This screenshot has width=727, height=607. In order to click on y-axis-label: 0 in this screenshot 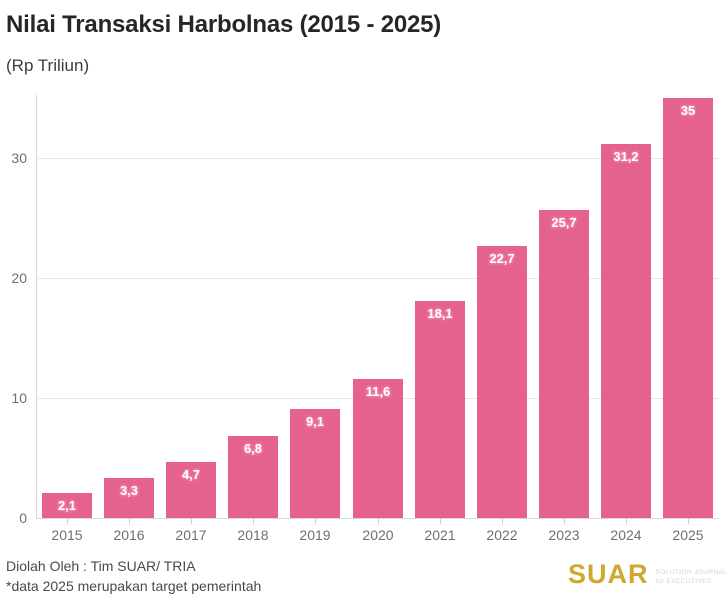, I will do `click(23, 518)`.